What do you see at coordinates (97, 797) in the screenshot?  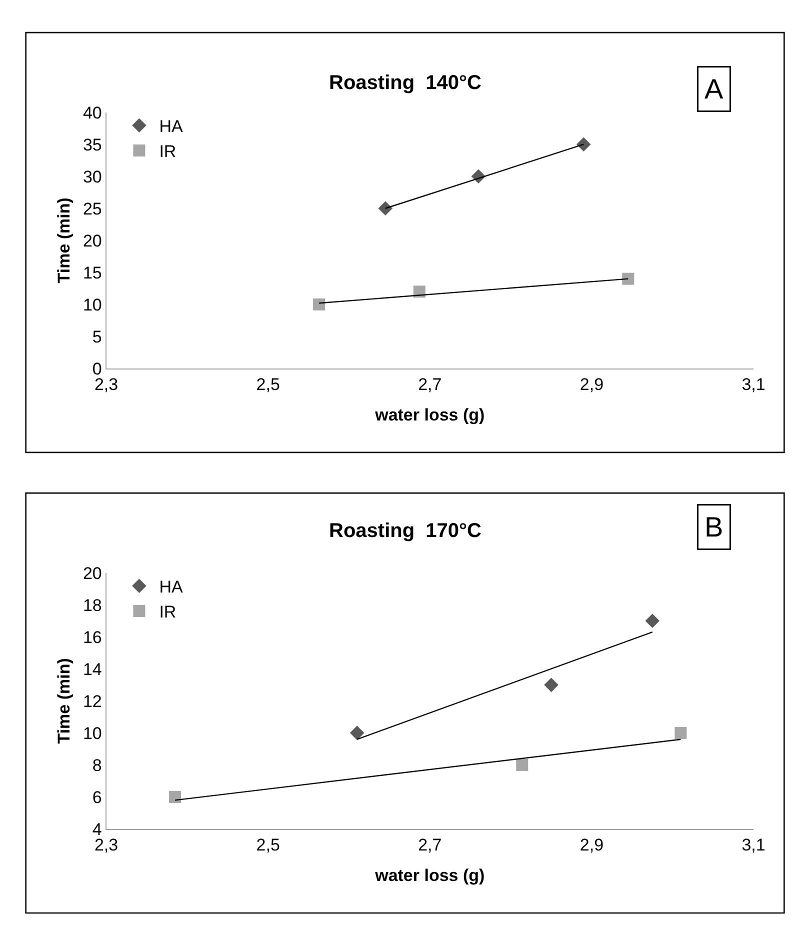 I see `y-tick-label: 6` at bounding box center [97, 797].